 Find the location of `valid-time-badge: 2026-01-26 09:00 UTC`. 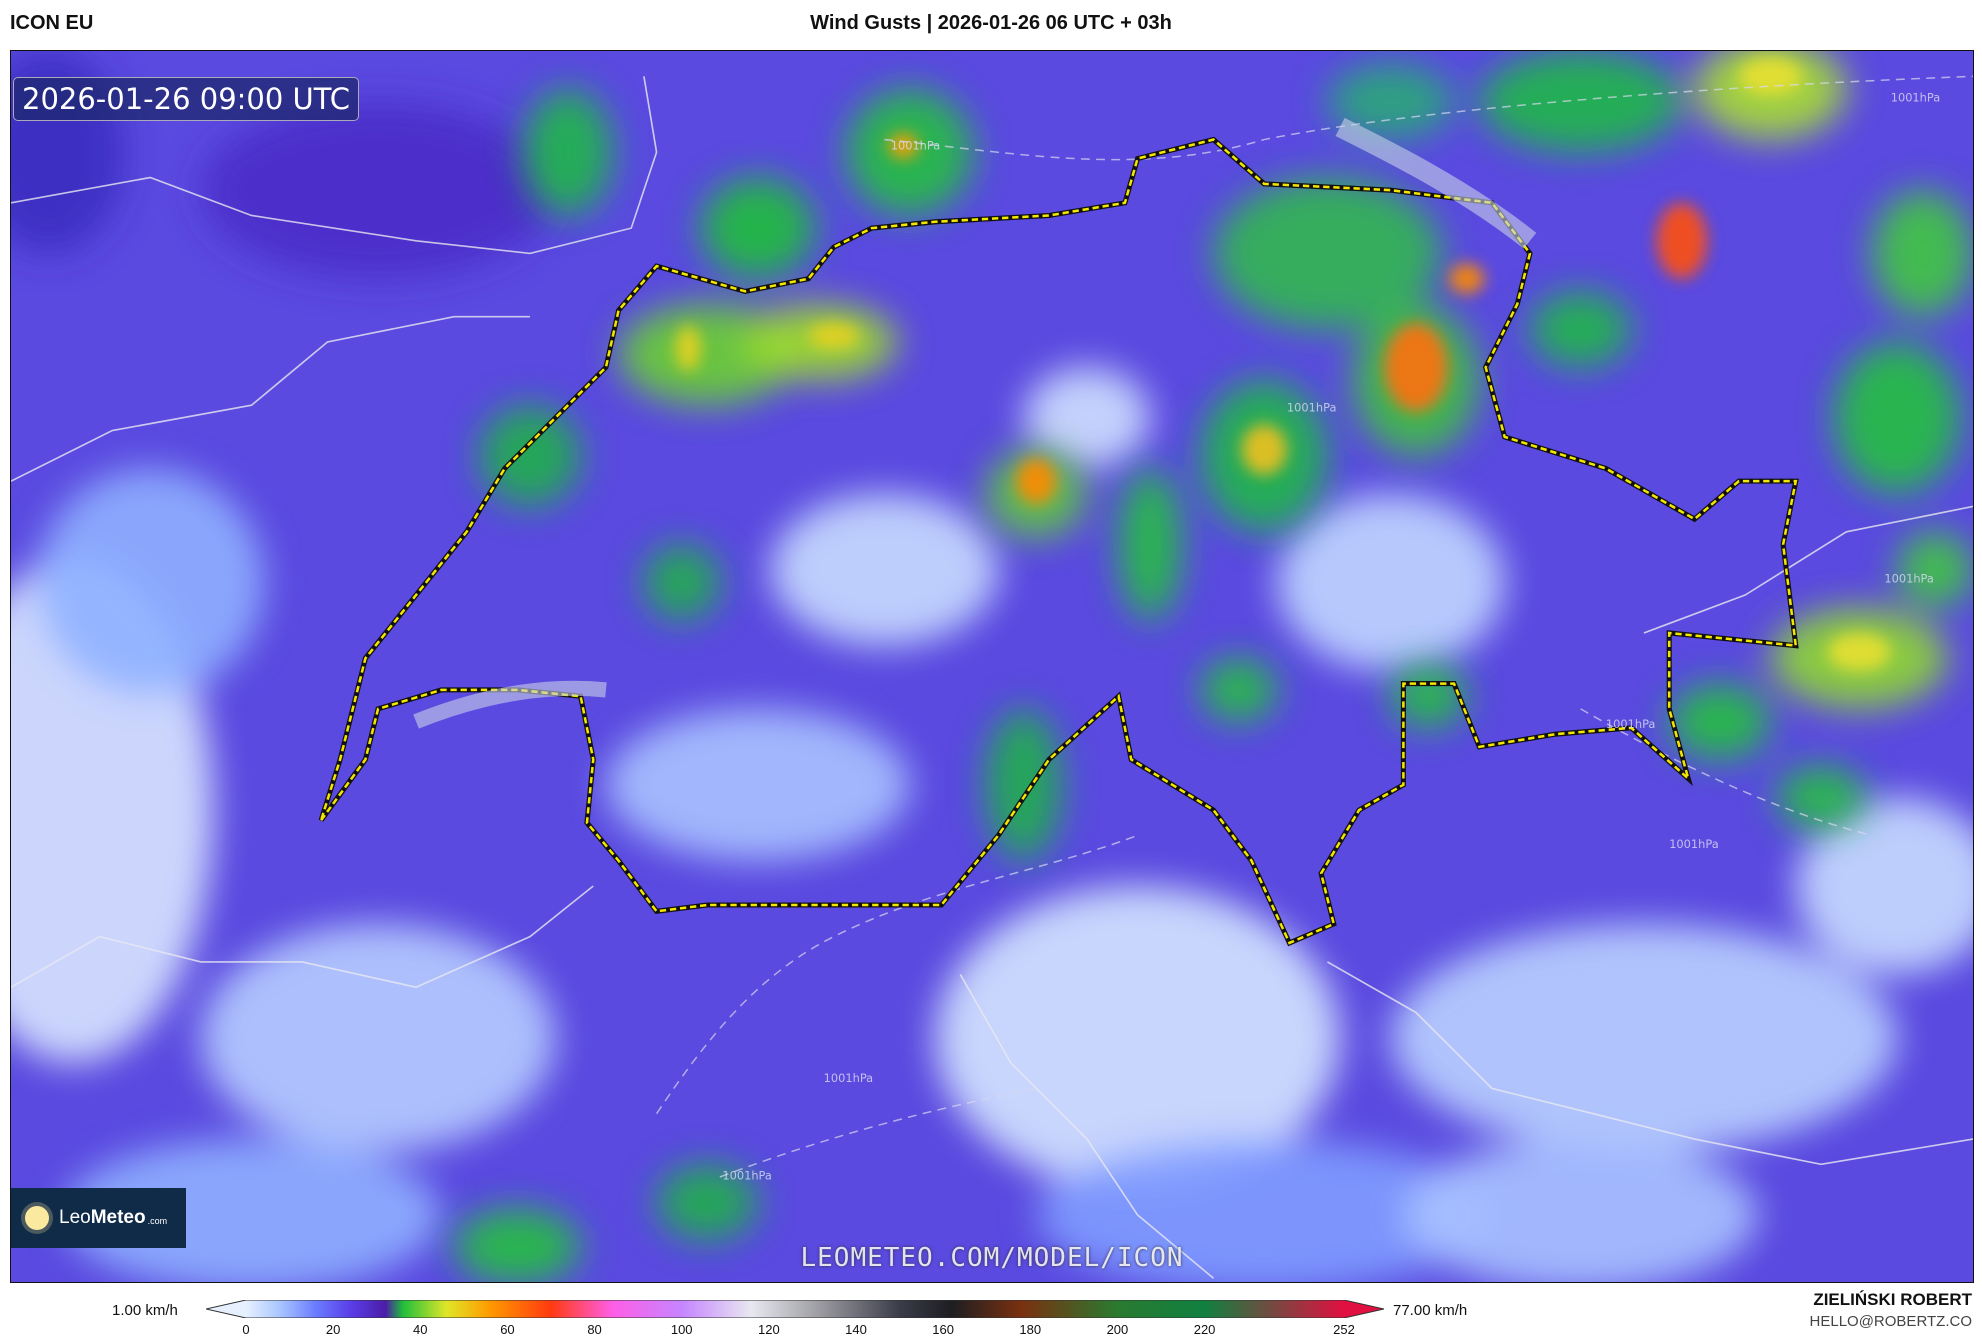

valid-time-badge: 2026-01-26 09:00 UTC is located at coordinates (186, 99).